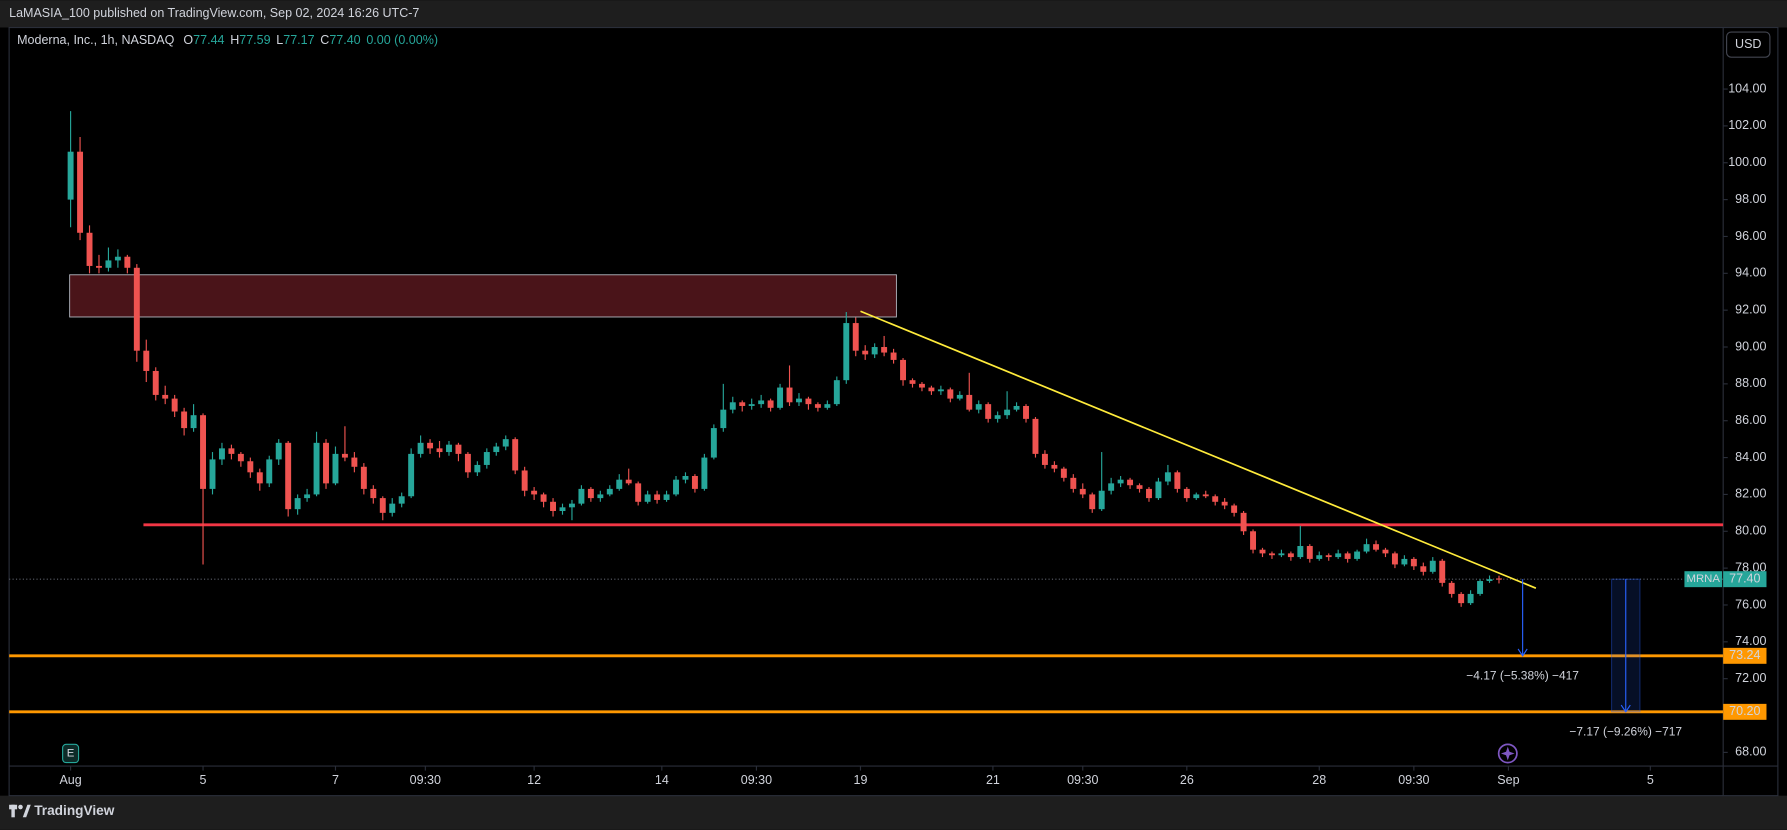 Image resolution: width=1787 pixels, height=830 pixels. Describe the element at coordinates (1750, 641) in the screenshot. I see `y-tick-label: 74.00` at that location.